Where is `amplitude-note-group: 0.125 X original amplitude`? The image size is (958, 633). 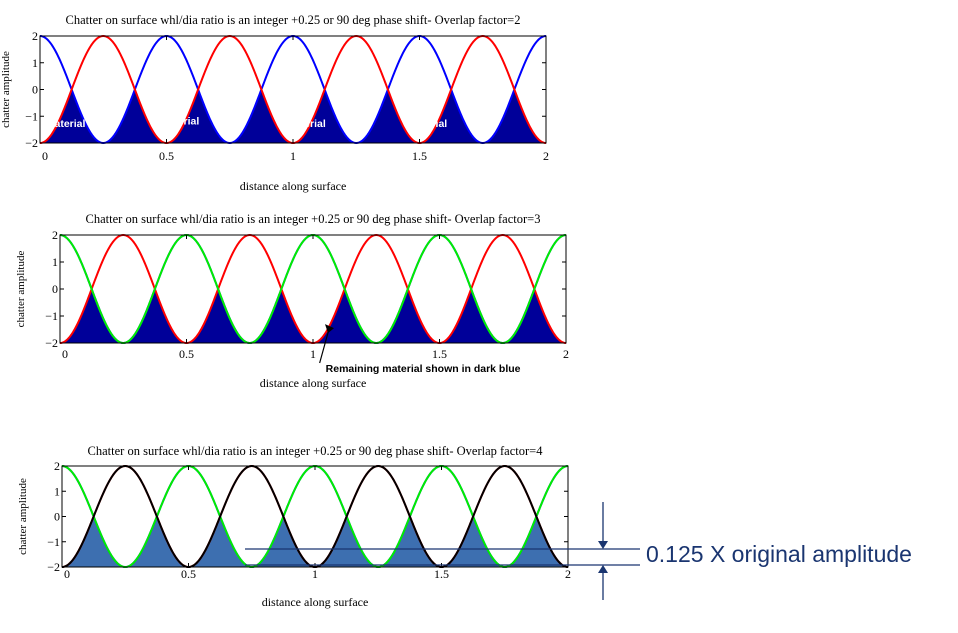 amplitude-note-group: 0.125 X original amplitude is located at coordinates (578, 551).